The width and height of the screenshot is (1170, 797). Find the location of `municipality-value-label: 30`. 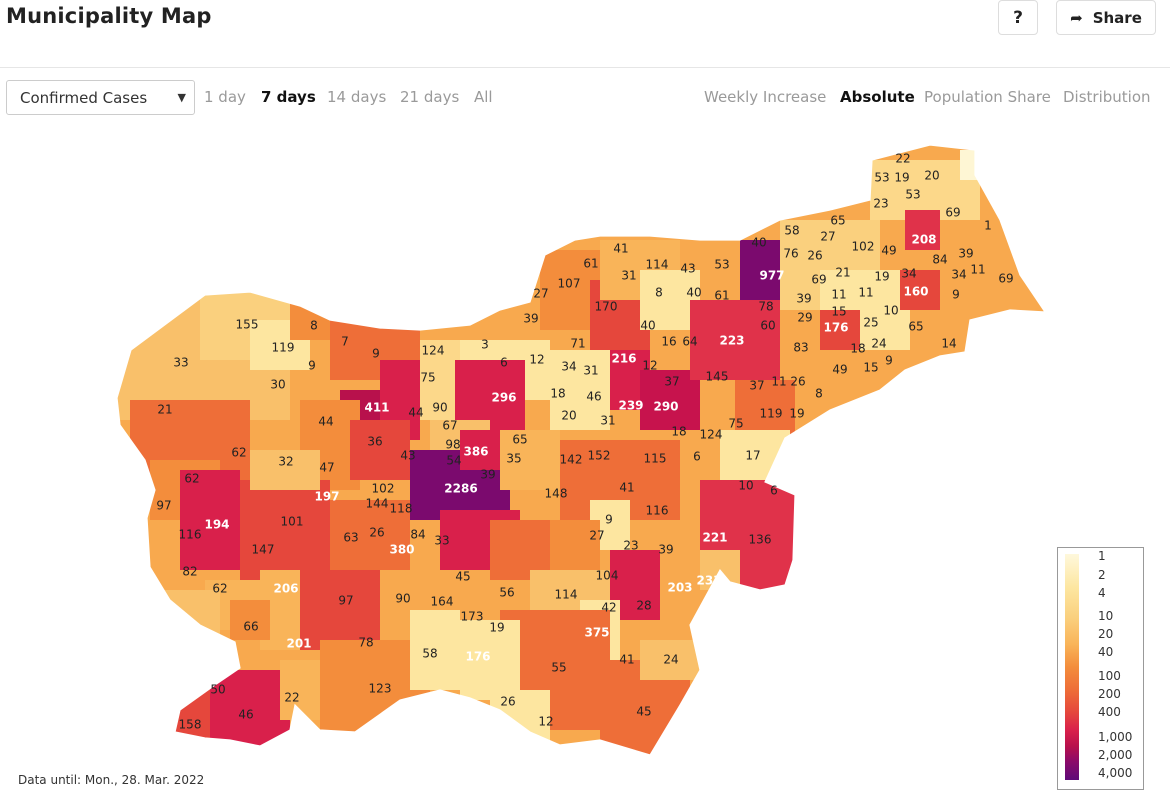

municipality-value-label: 30 is located at coordinates (277, 385).